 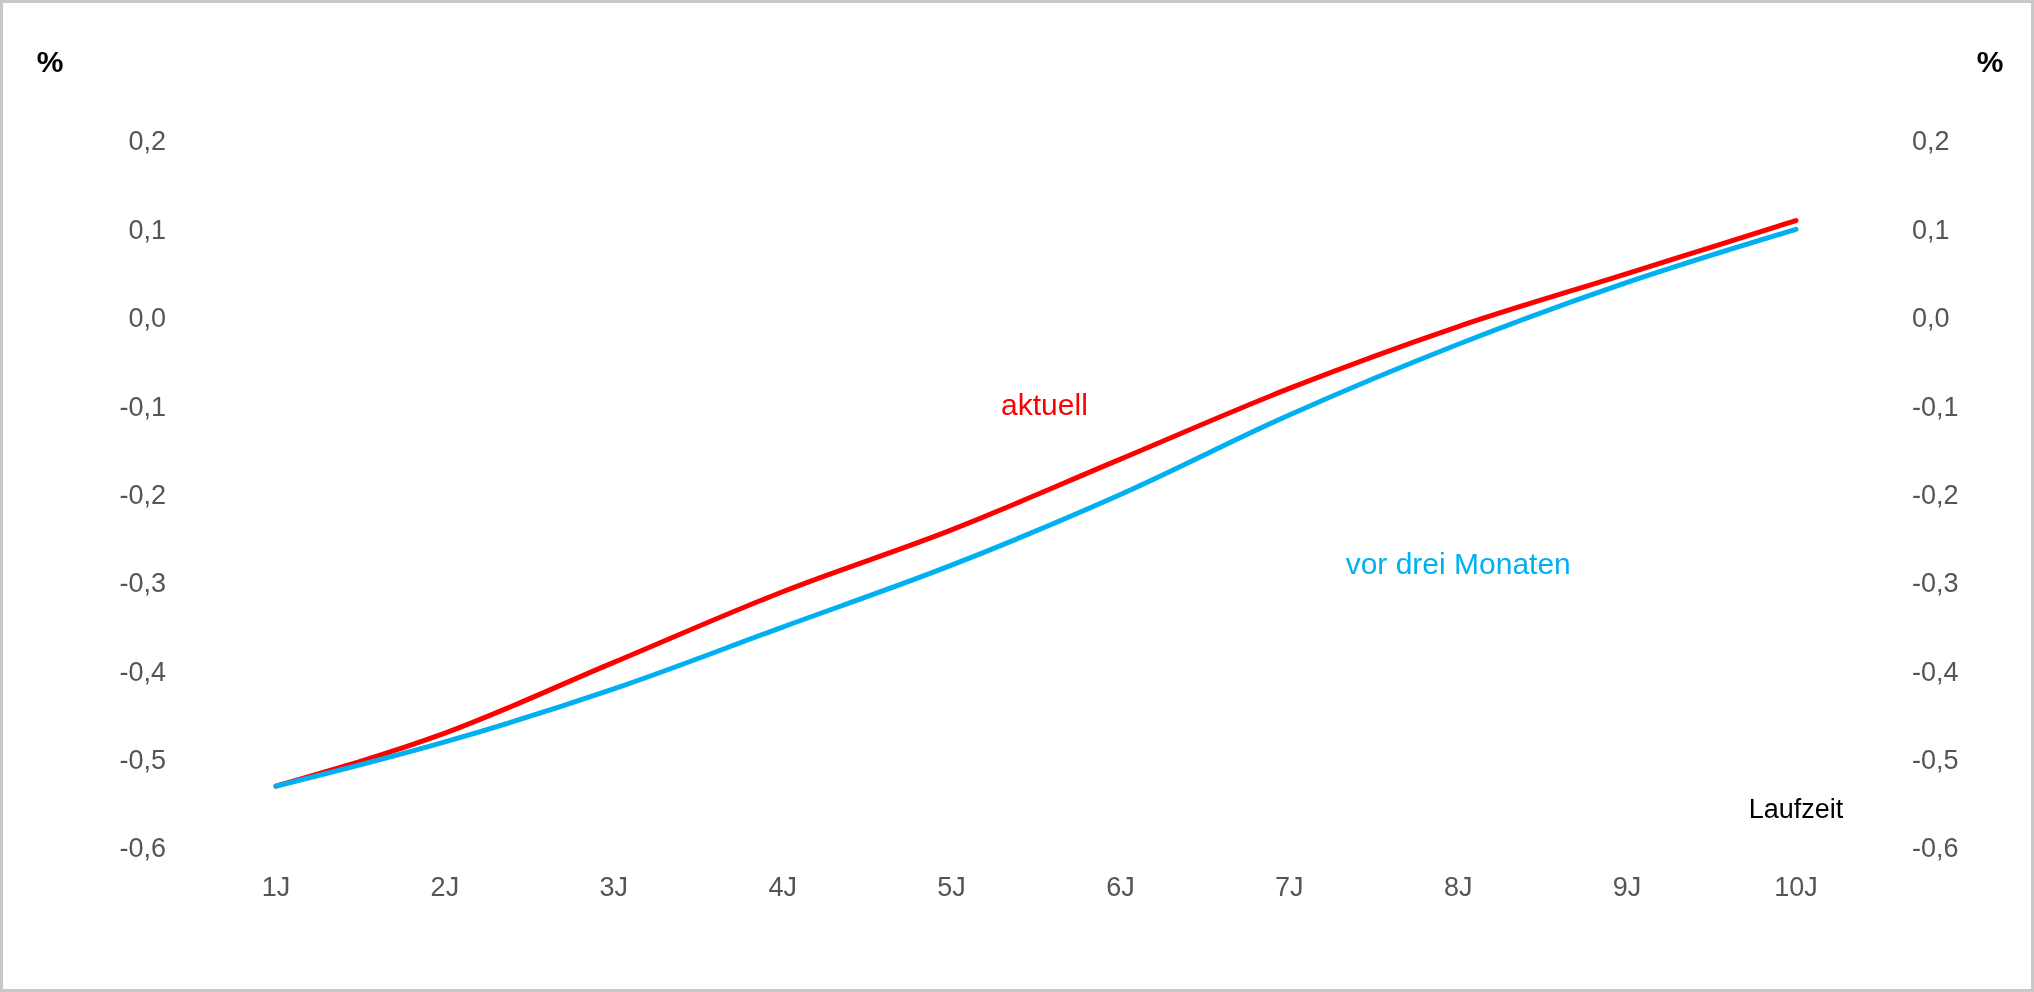 I want to click on y2-tick-label: 0,1, so click(x=1931, y=229).